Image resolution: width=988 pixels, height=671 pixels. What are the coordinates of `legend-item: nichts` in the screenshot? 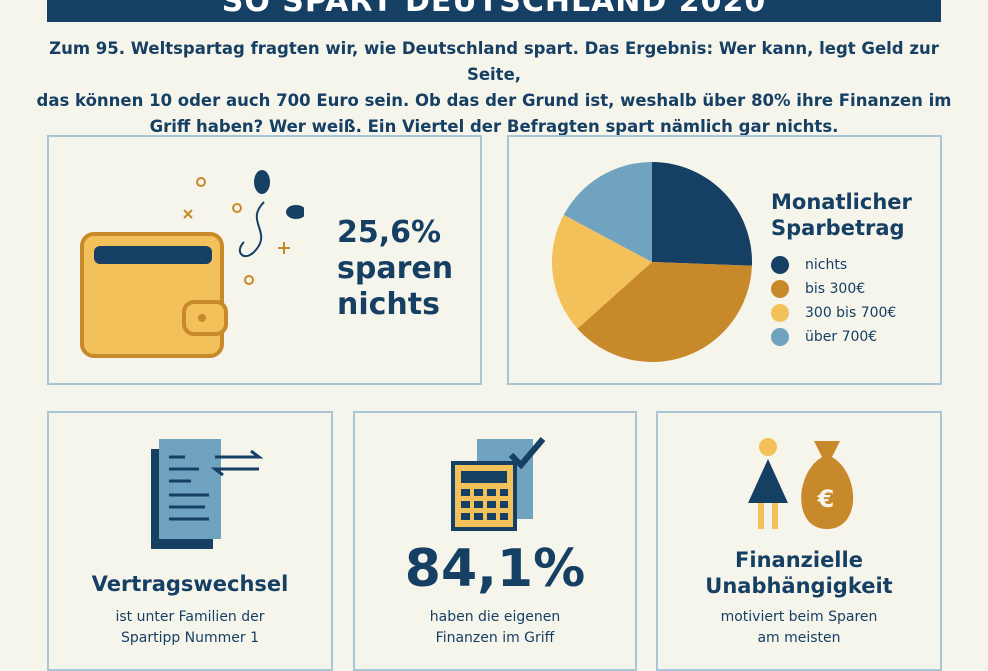 It's located at (833, 265).